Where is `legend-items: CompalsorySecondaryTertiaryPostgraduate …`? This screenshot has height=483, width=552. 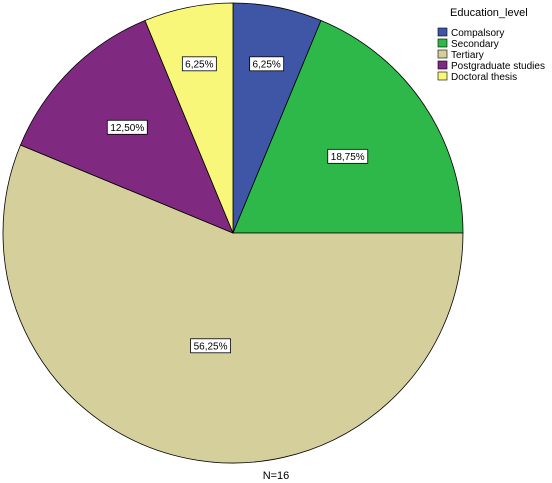 legend-items: CompalsorySecondaryTertiaryPostgraduate … is located at coordinates (491, 55).